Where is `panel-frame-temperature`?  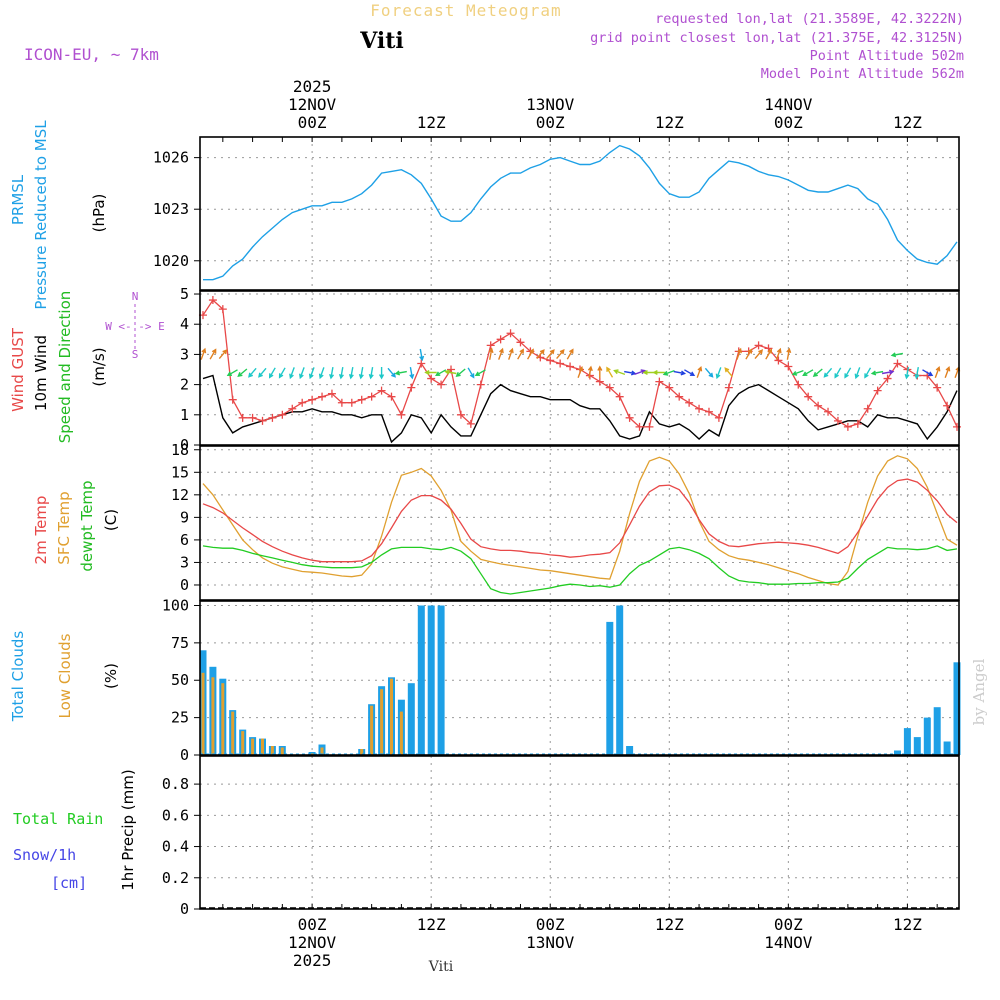
panel-frame-temperature is located at coordinates (579, 523).